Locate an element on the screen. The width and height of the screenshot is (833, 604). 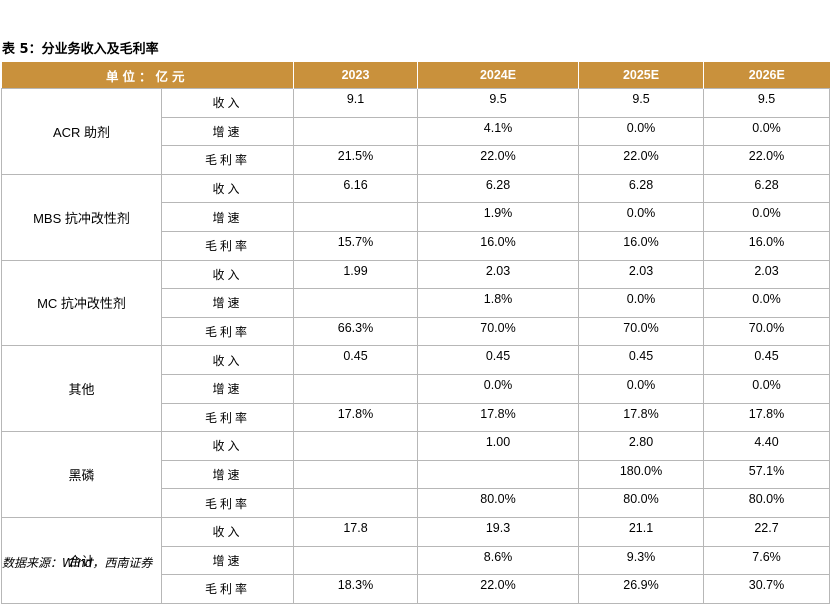
table-row: ACR 助剂 收入 9.1 9.5 9.5 9.5 is located at coordinates (416, 131).